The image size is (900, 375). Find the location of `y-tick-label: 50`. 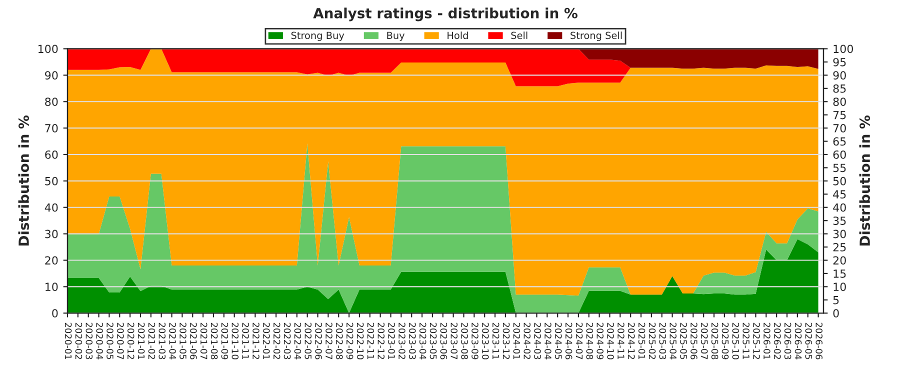

y-tick-label: 50 is located at coordinates (51, 181).